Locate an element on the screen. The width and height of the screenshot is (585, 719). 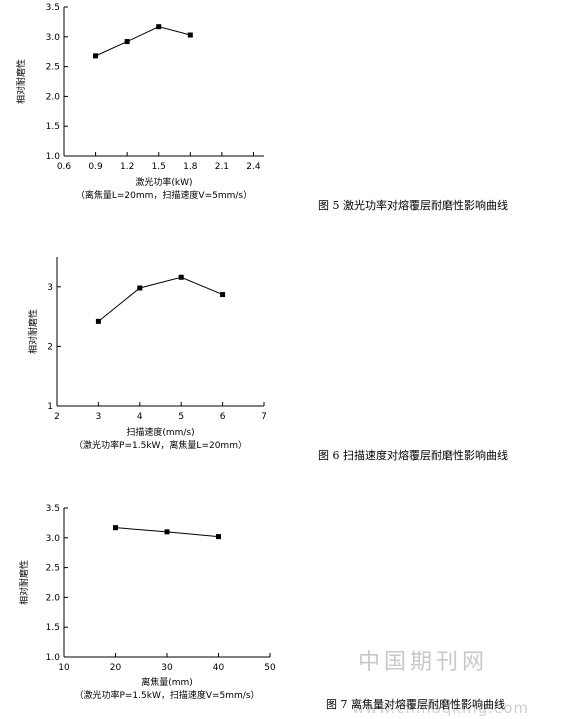
x-tick-label: 5 is located at coordinates (181, 417).